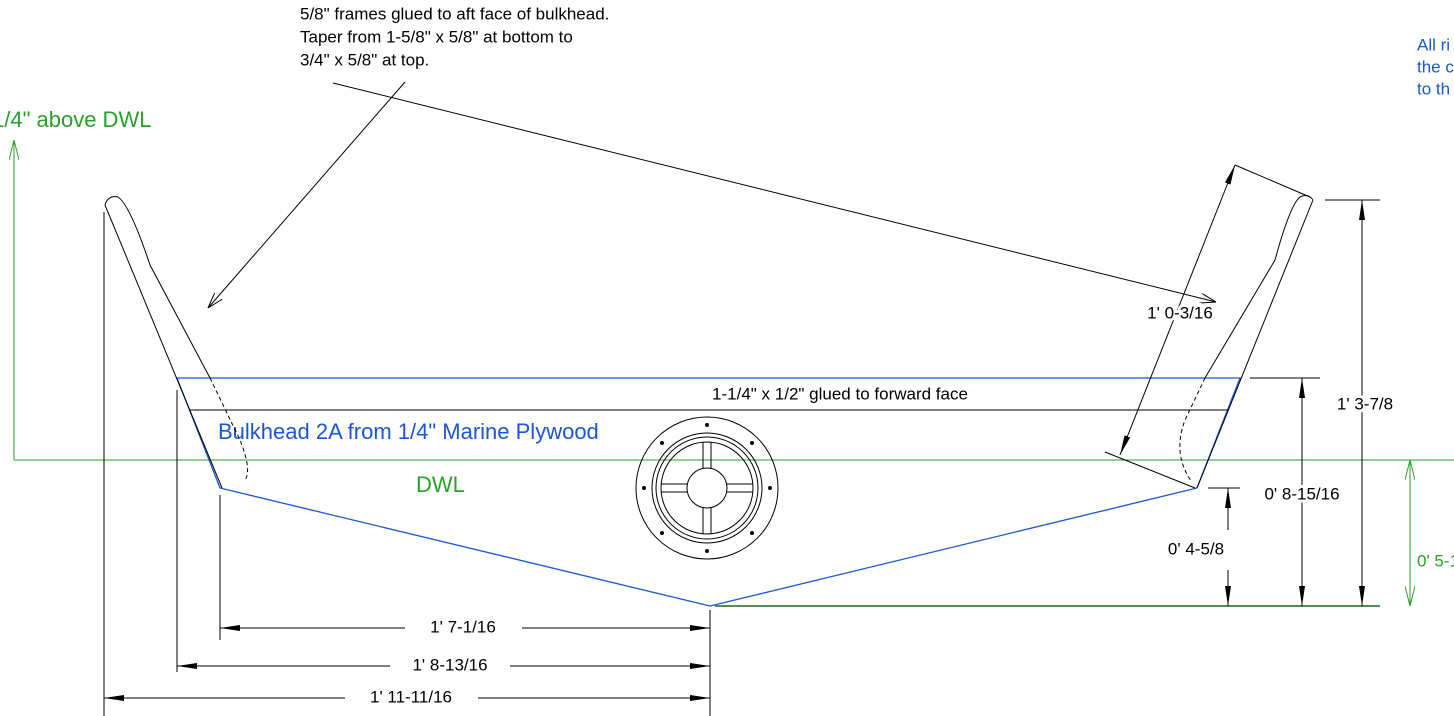  Describe the element at coordinates (364, 59) in the screenshot. I see `note-line: 3/4" x 5/8" at top.` at that location.